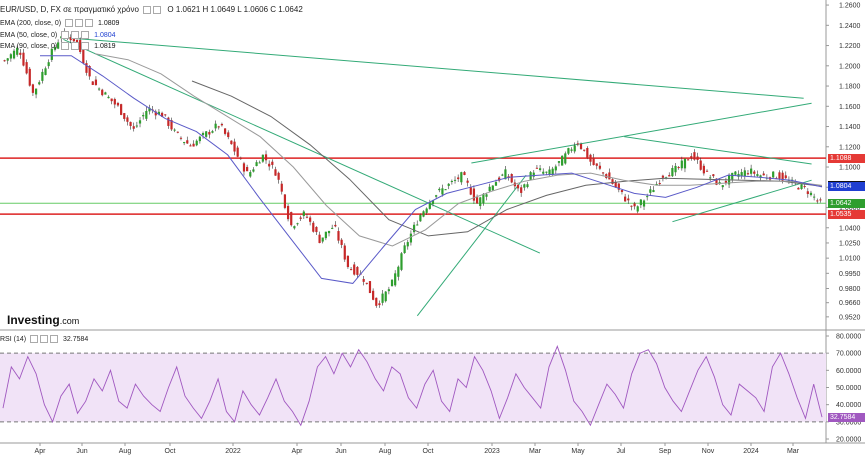  What do you see at coordinates (13, 339) in the screenshot?
I see `legend-rsi-label: RSI (14)` at bounding box center [13, 339].